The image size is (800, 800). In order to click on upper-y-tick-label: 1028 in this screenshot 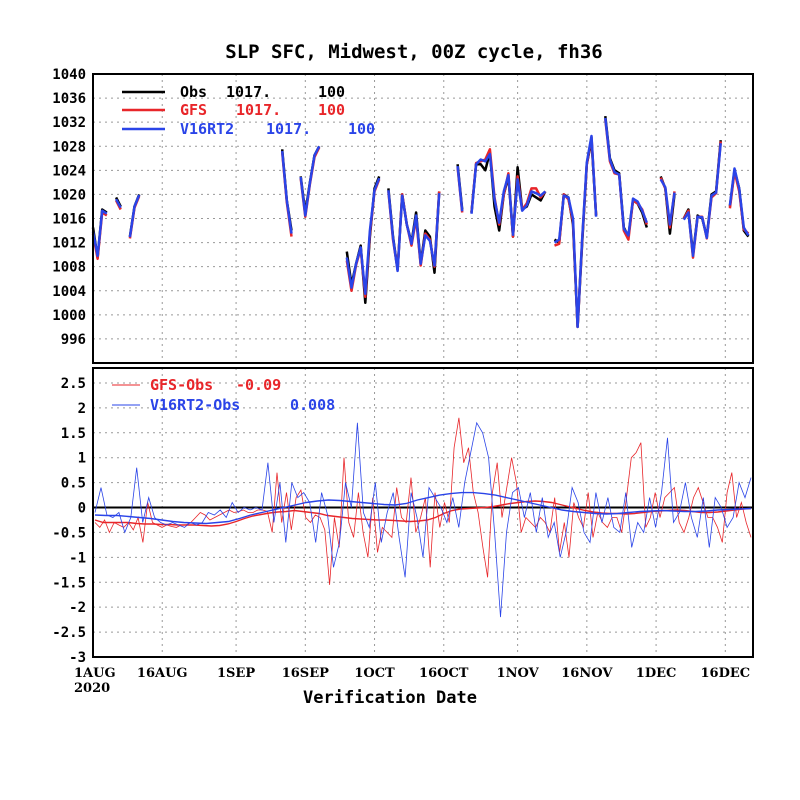, I will do `click(69, 147)`.